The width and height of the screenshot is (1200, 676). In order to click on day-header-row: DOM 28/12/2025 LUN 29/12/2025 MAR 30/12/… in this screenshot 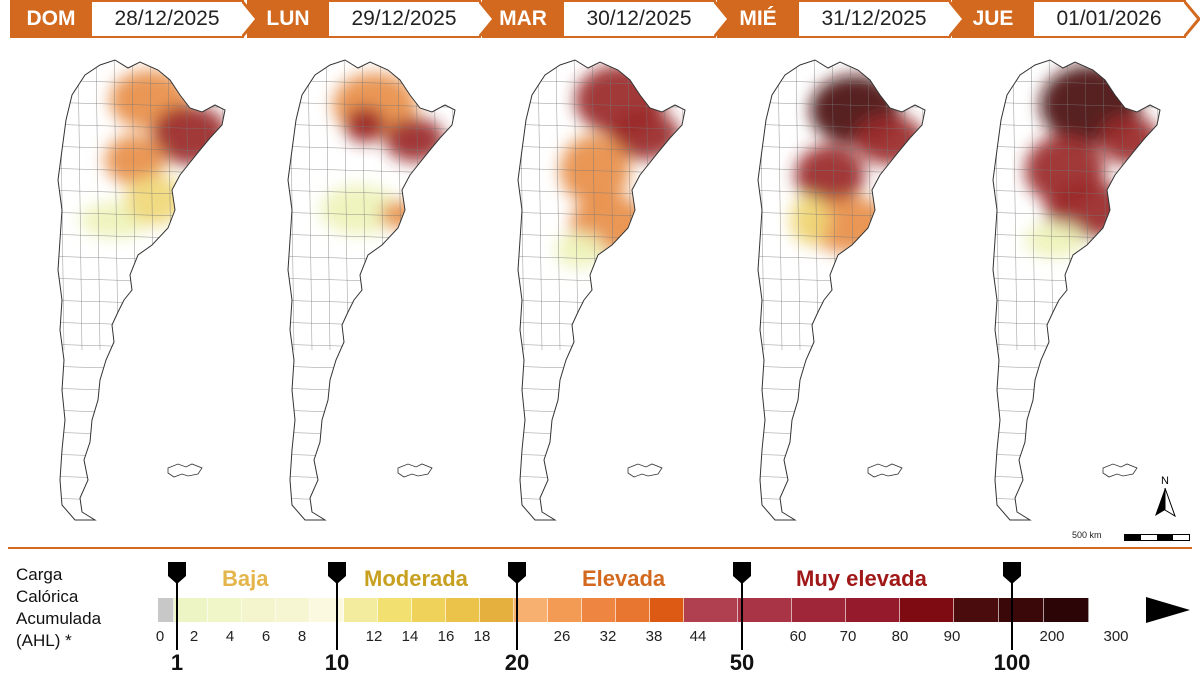, I will do `click(600, 20)`.